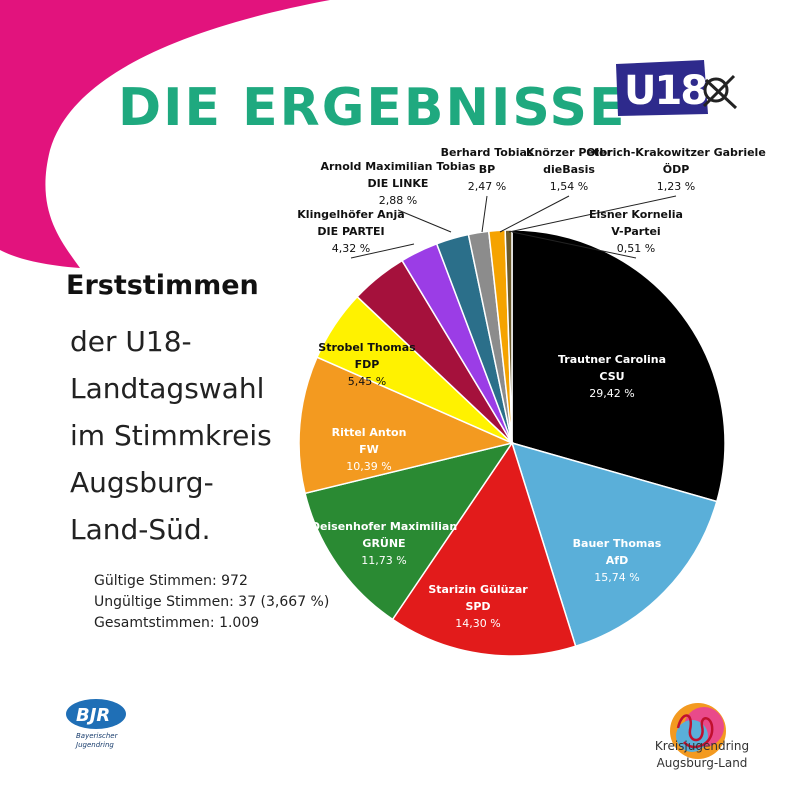  What do you see at coordinates (177, 623) in the screenshot?
I see `total-votes: Gesamtstimmen: 1.009` at bounding box center [177, 623].